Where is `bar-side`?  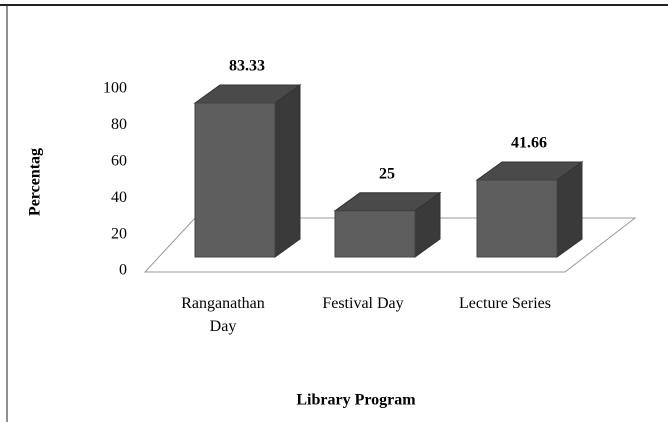 bar-side is located at coordinates (287, 171).